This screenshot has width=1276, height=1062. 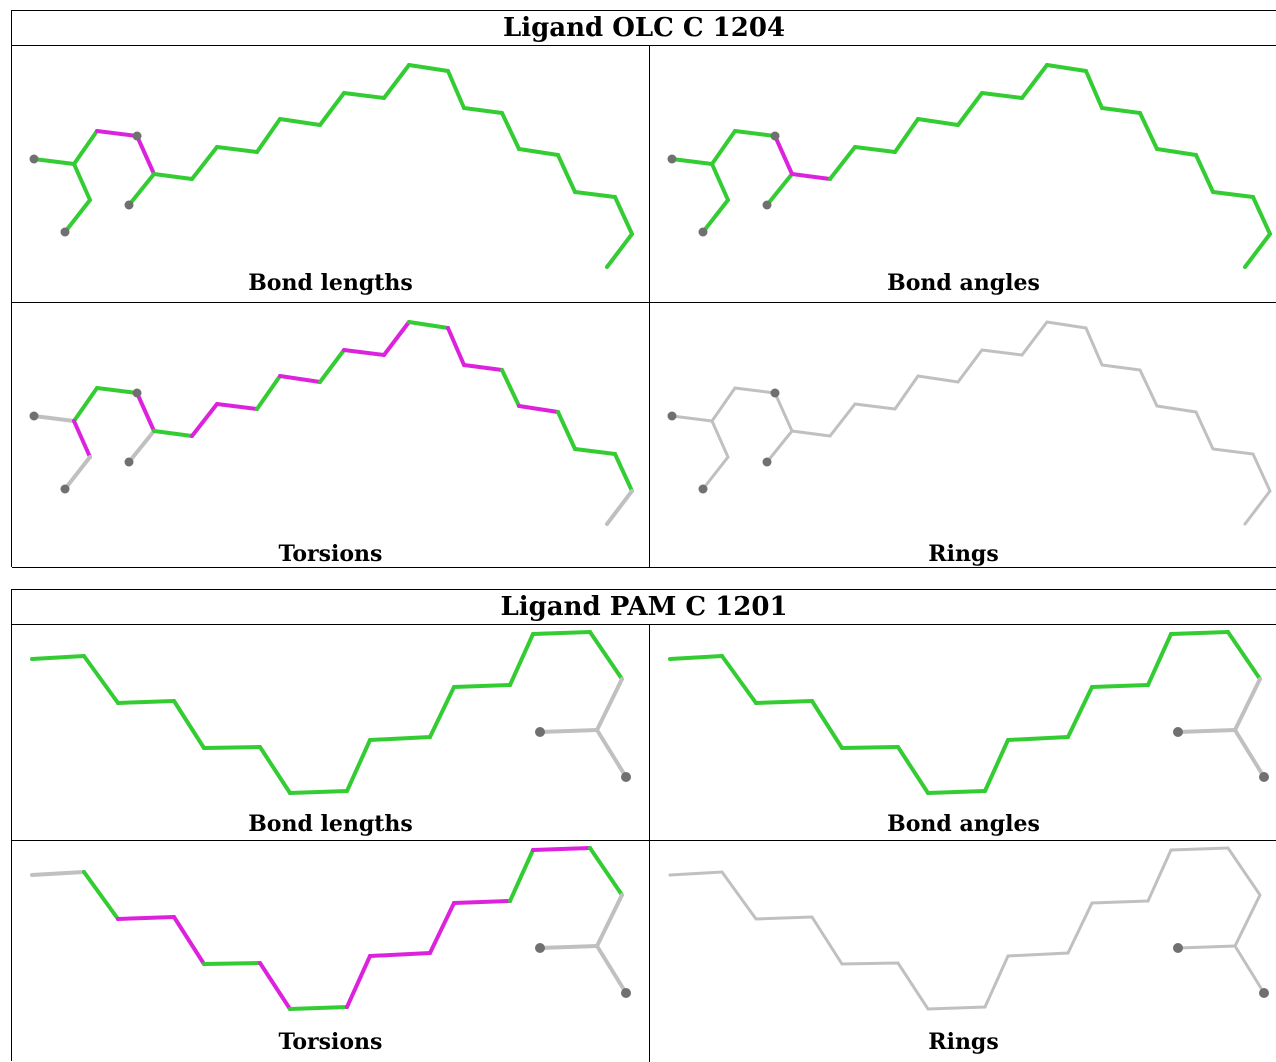 I want to click on panel-rings: Rings, so click(x=963, y=951).